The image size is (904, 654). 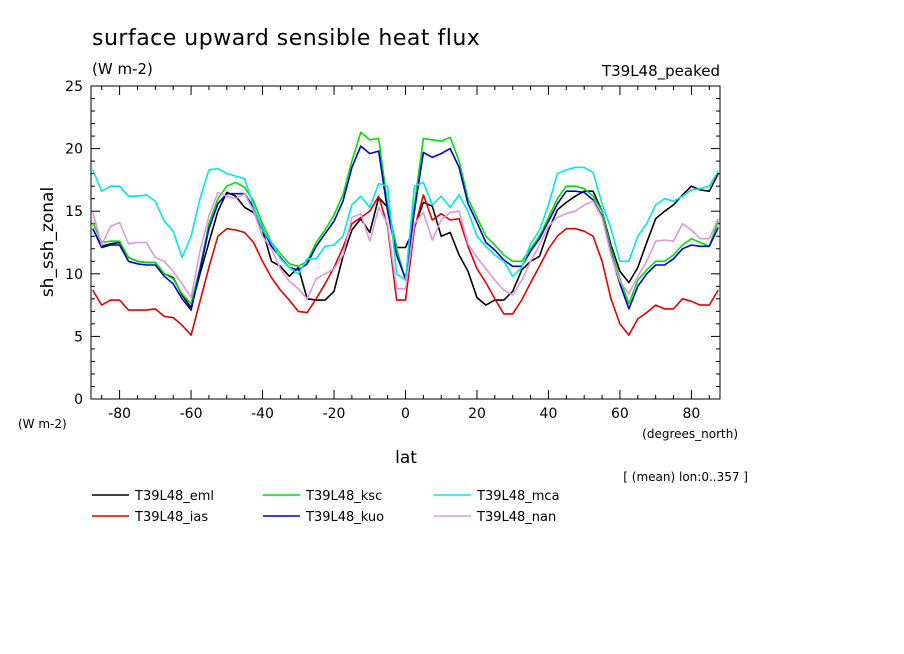 I want to click on x-tick-label: -20, so click(x=334, y=414).